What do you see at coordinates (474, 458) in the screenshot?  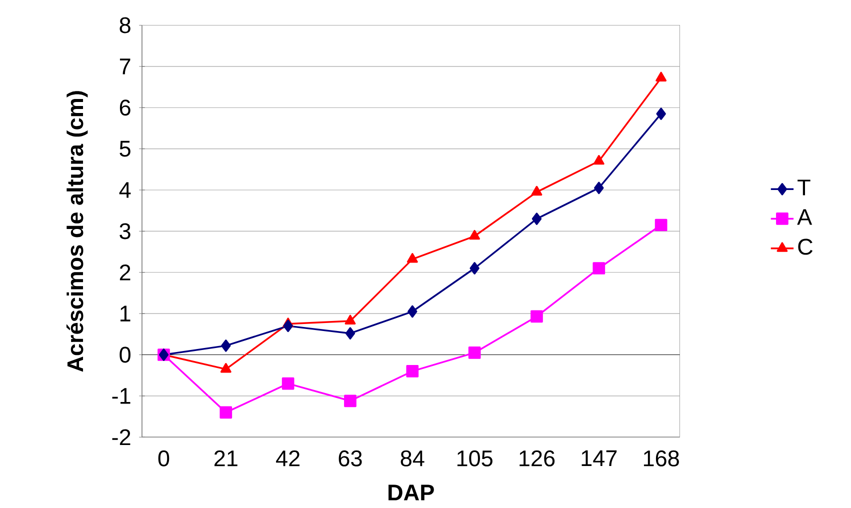 I see `x-tick-label: 105` at bounding box center [474, 458].